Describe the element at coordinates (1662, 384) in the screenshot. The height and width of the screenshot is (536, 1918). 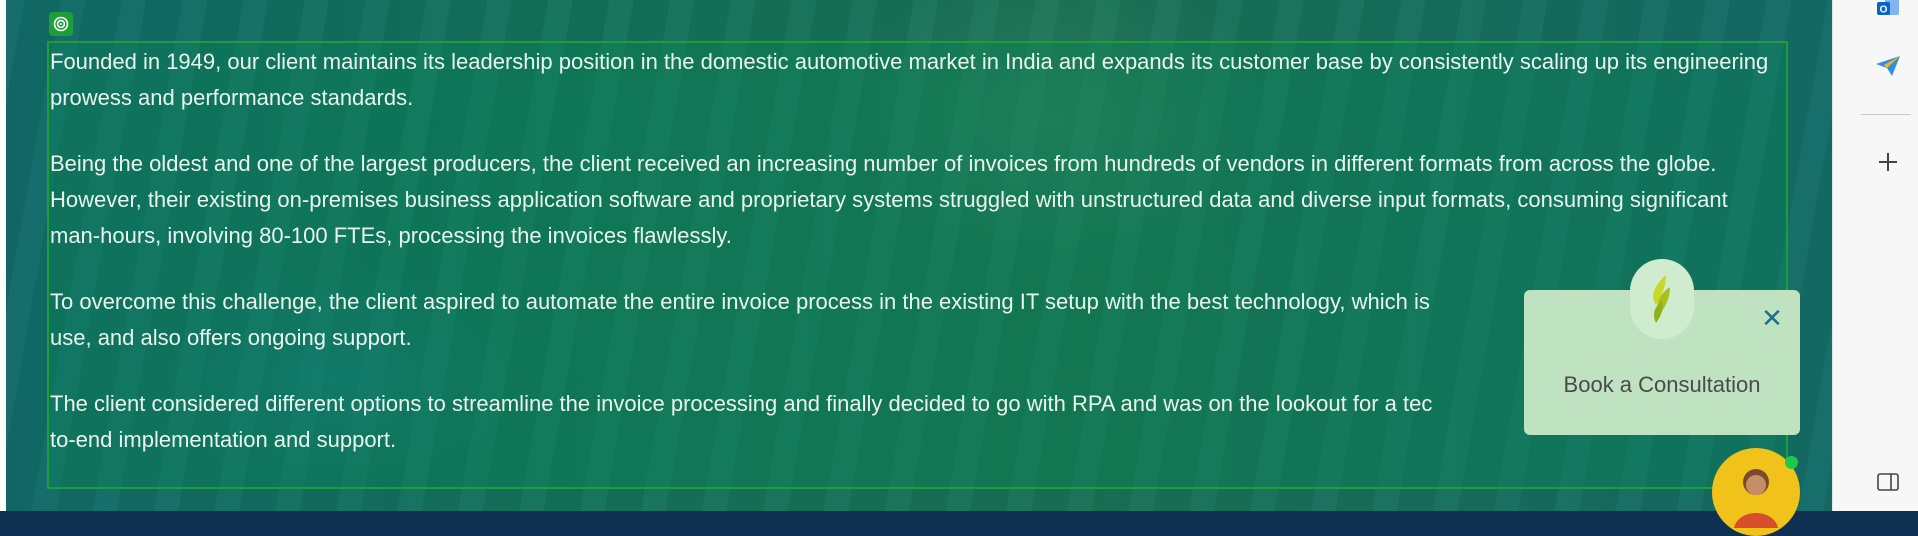
I see `book-consultation-button: Book a Consultation` at that location.